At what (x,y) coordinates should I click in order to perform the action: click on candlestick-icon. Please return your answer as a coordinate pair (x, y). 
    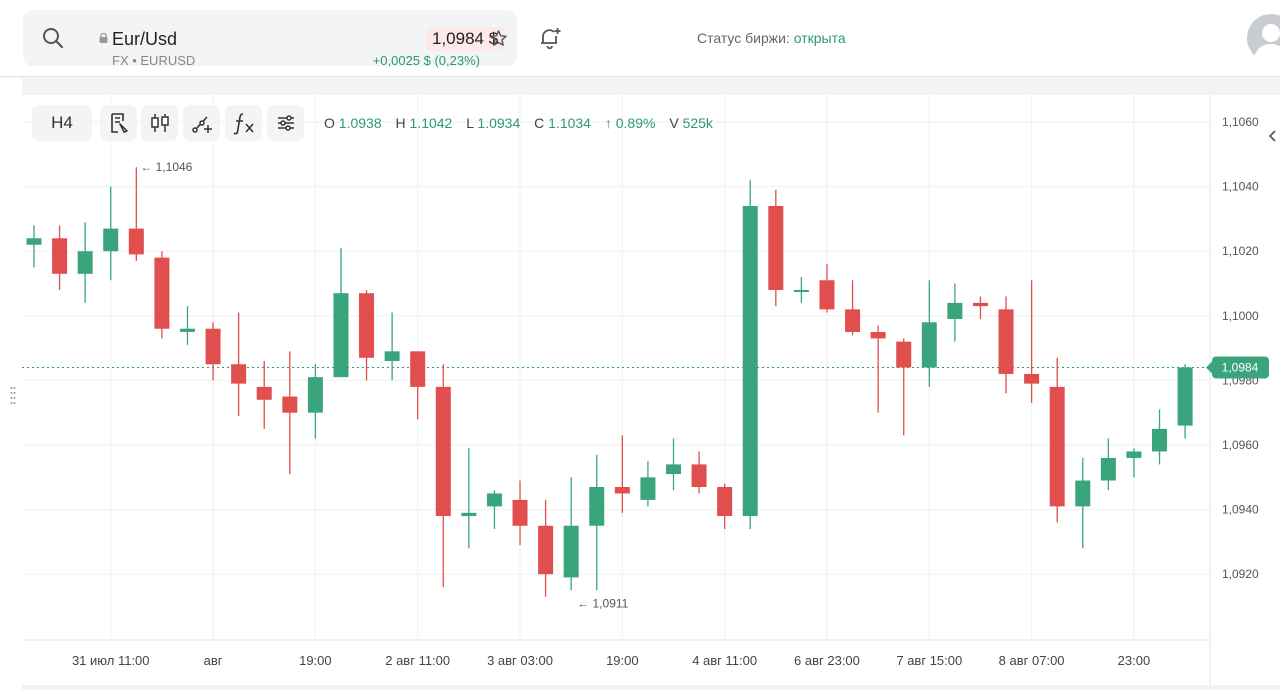
    Looking at the image, I should click on (159, 123).